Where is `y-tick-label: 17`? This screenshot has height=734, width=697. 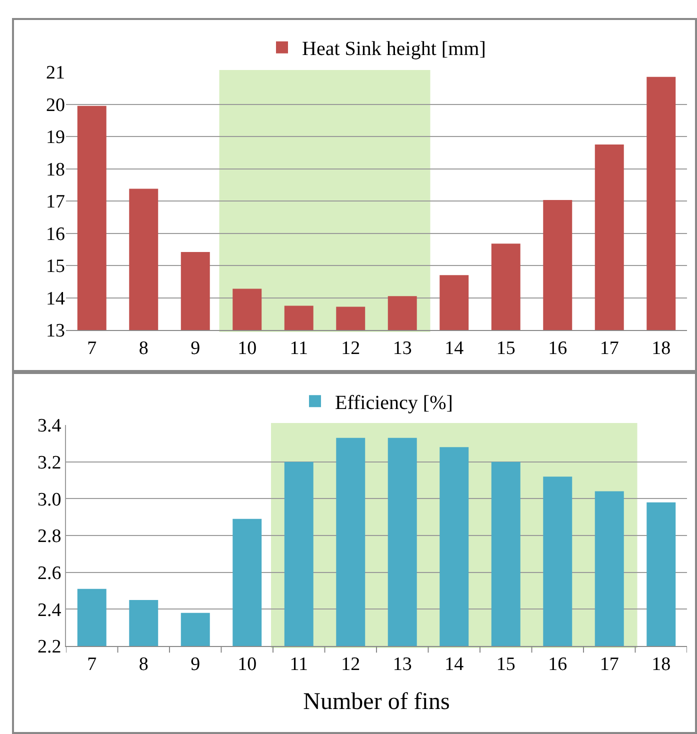
y-tick-label: 17 is located at coordinates (55, 202).